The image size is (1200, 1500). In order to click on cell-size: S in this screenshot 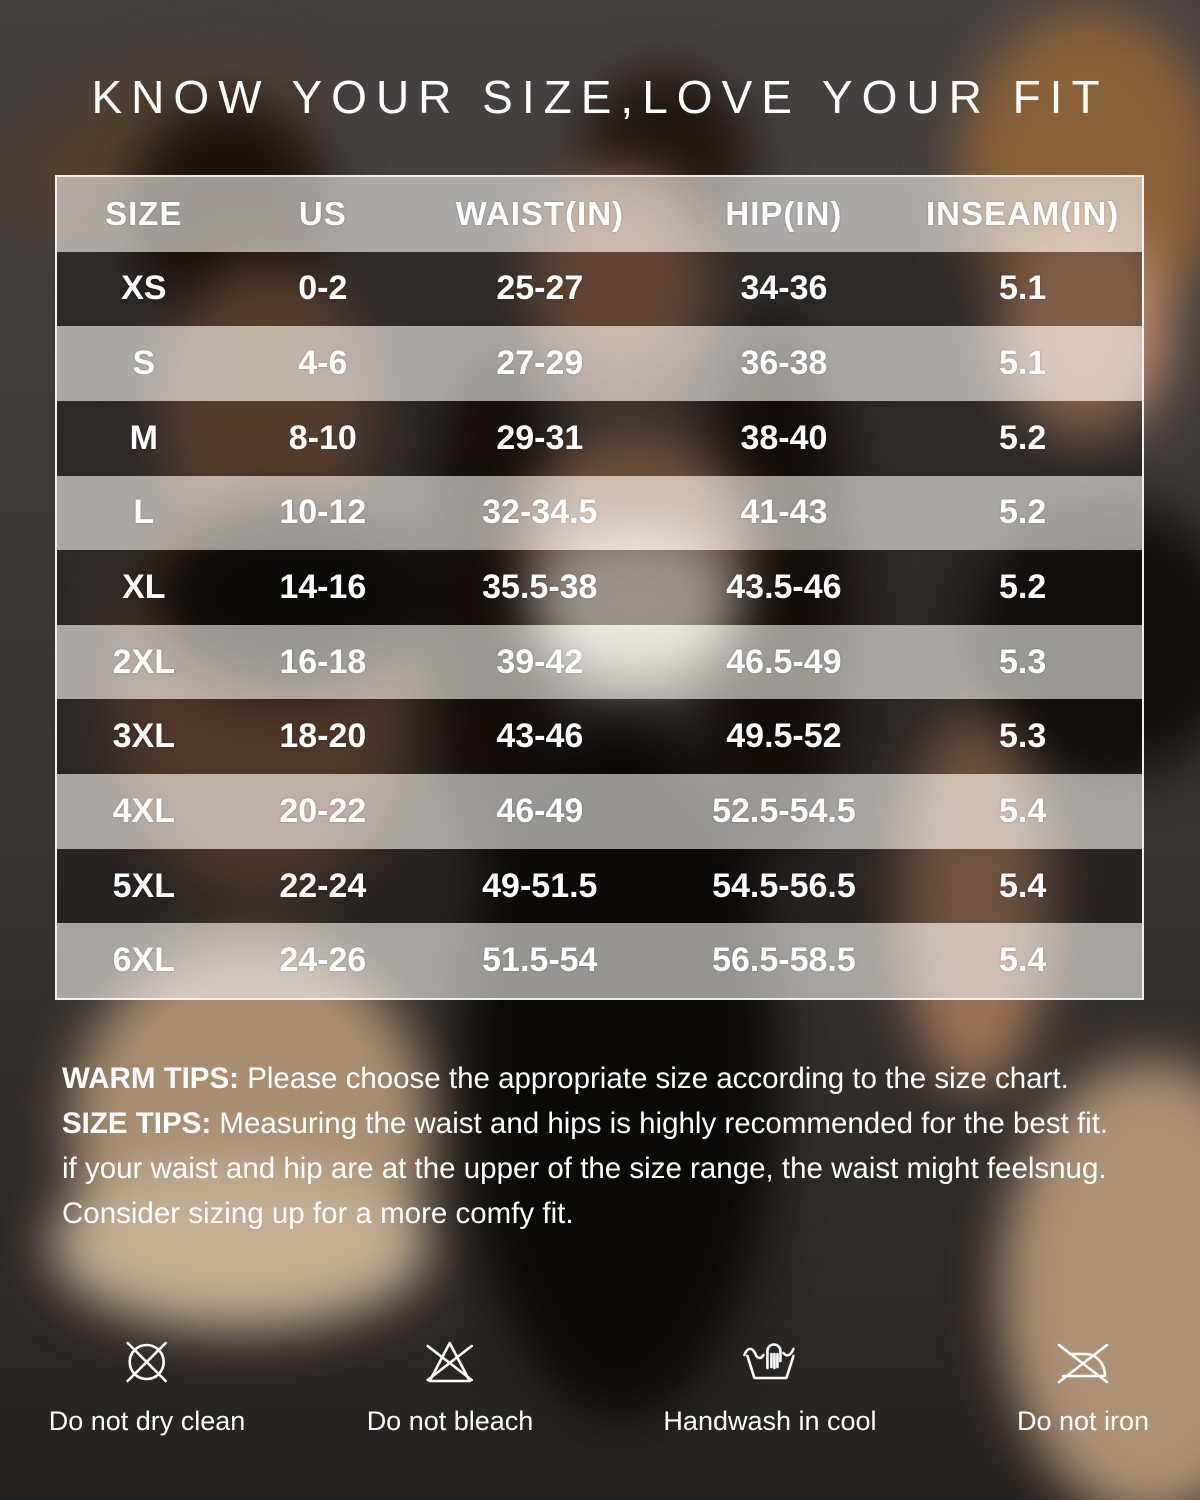, I will do `click(144, 363)`.